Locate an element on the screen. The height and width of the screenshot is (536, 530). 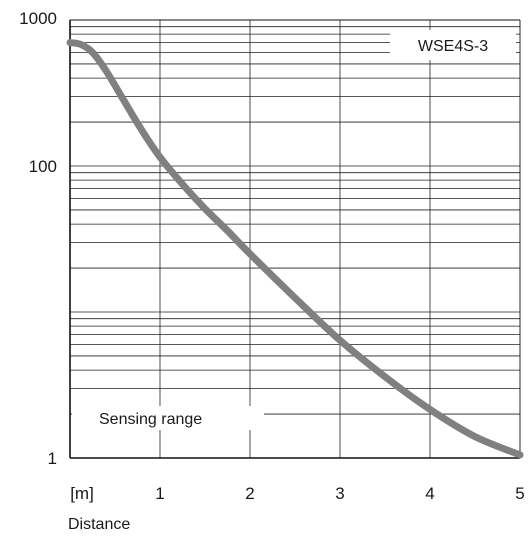
x-tick-label: 1 is located at coordinates (159, 493).